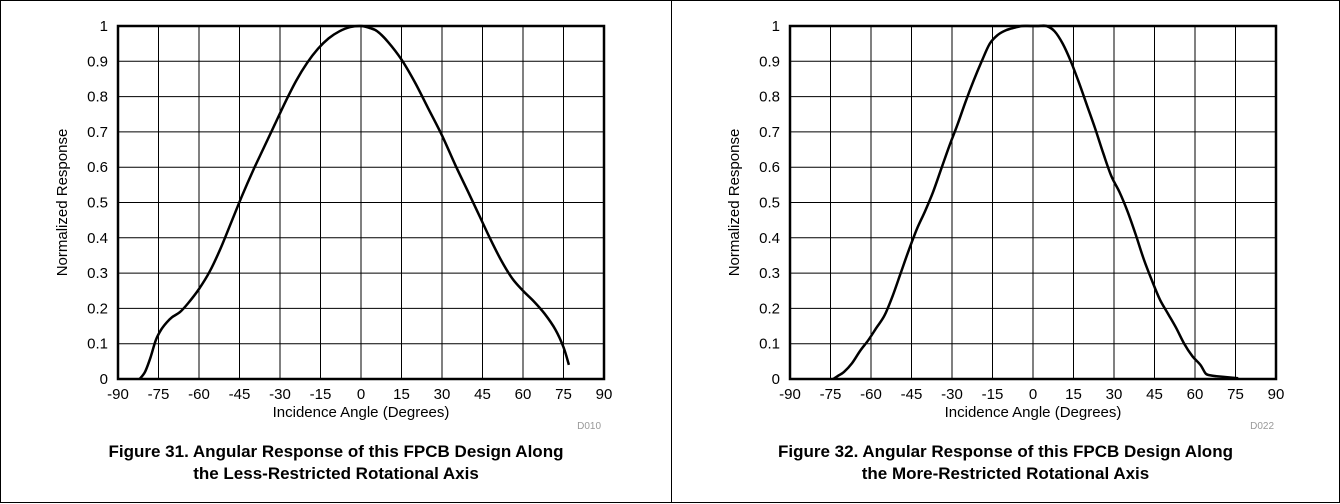 This screenshot has height=504, width=1340. Describe the element at coordinates (1262, 426) in the screenshot. I see `figure-code: D022` at that location.